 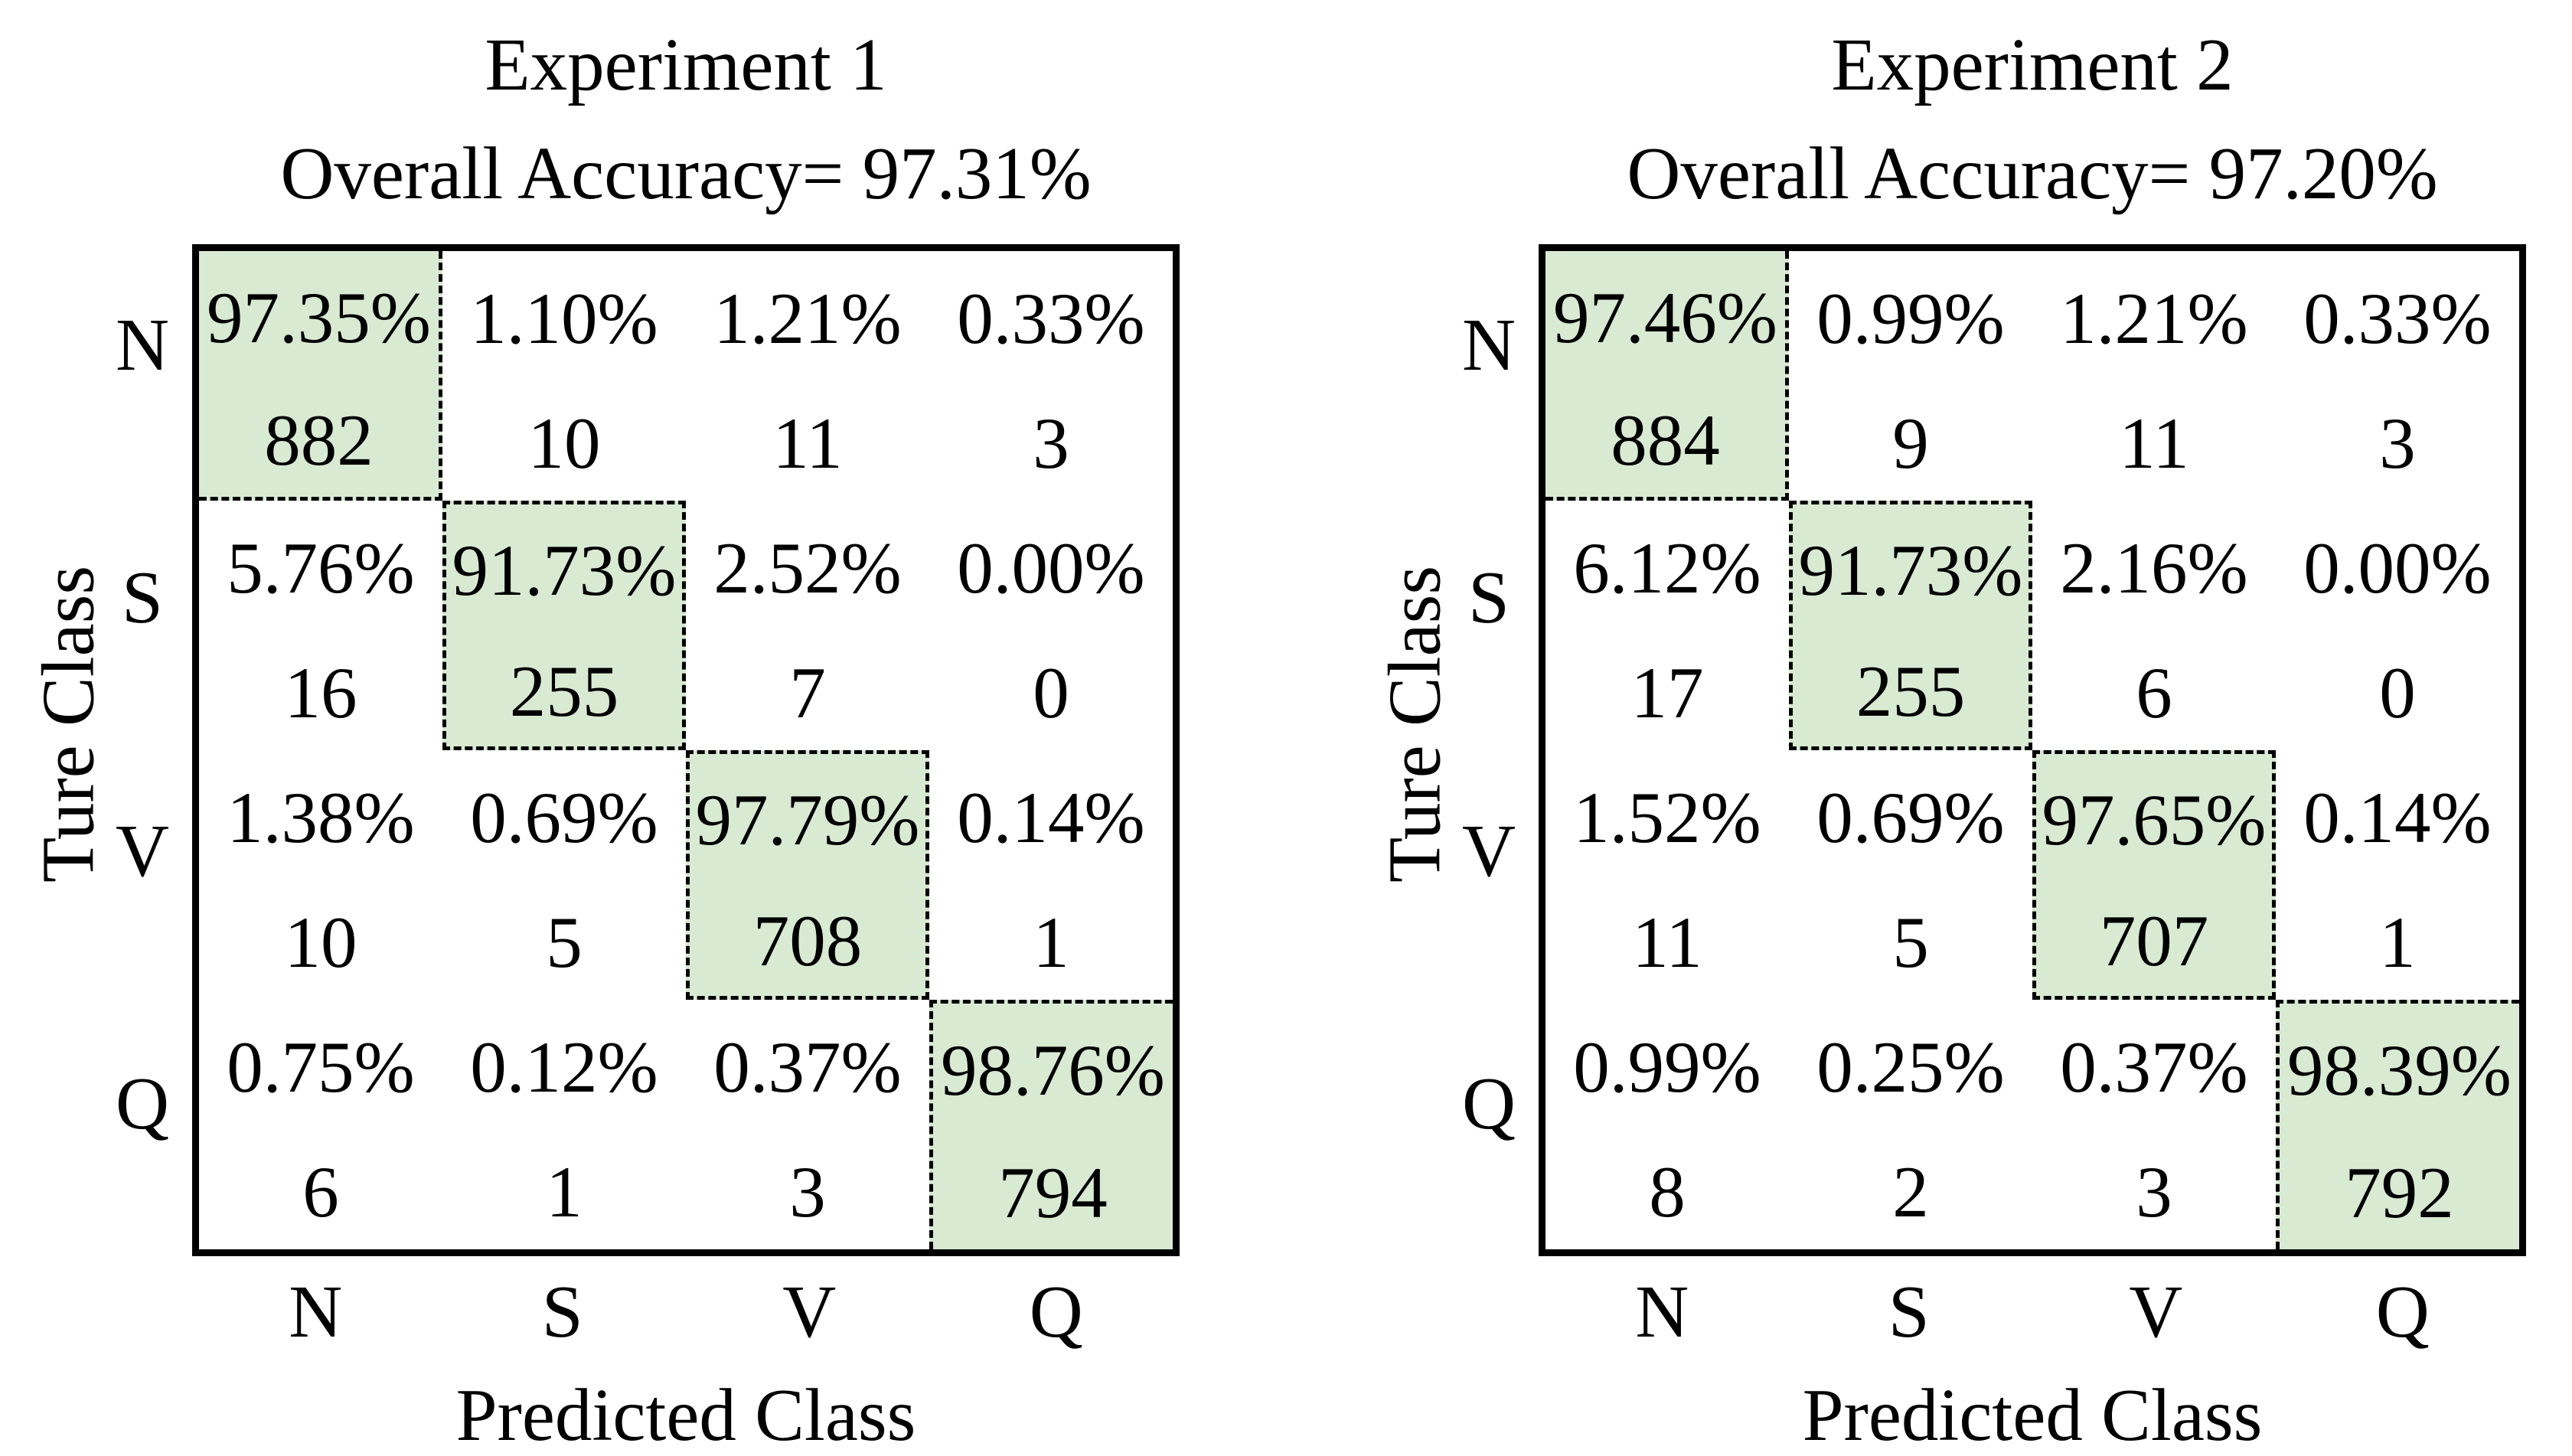 What do you see at coordinates (2399, 1070) in the screenshot?
I see `cell-percent: 98.39%` at bounding box center [2399, 1070].